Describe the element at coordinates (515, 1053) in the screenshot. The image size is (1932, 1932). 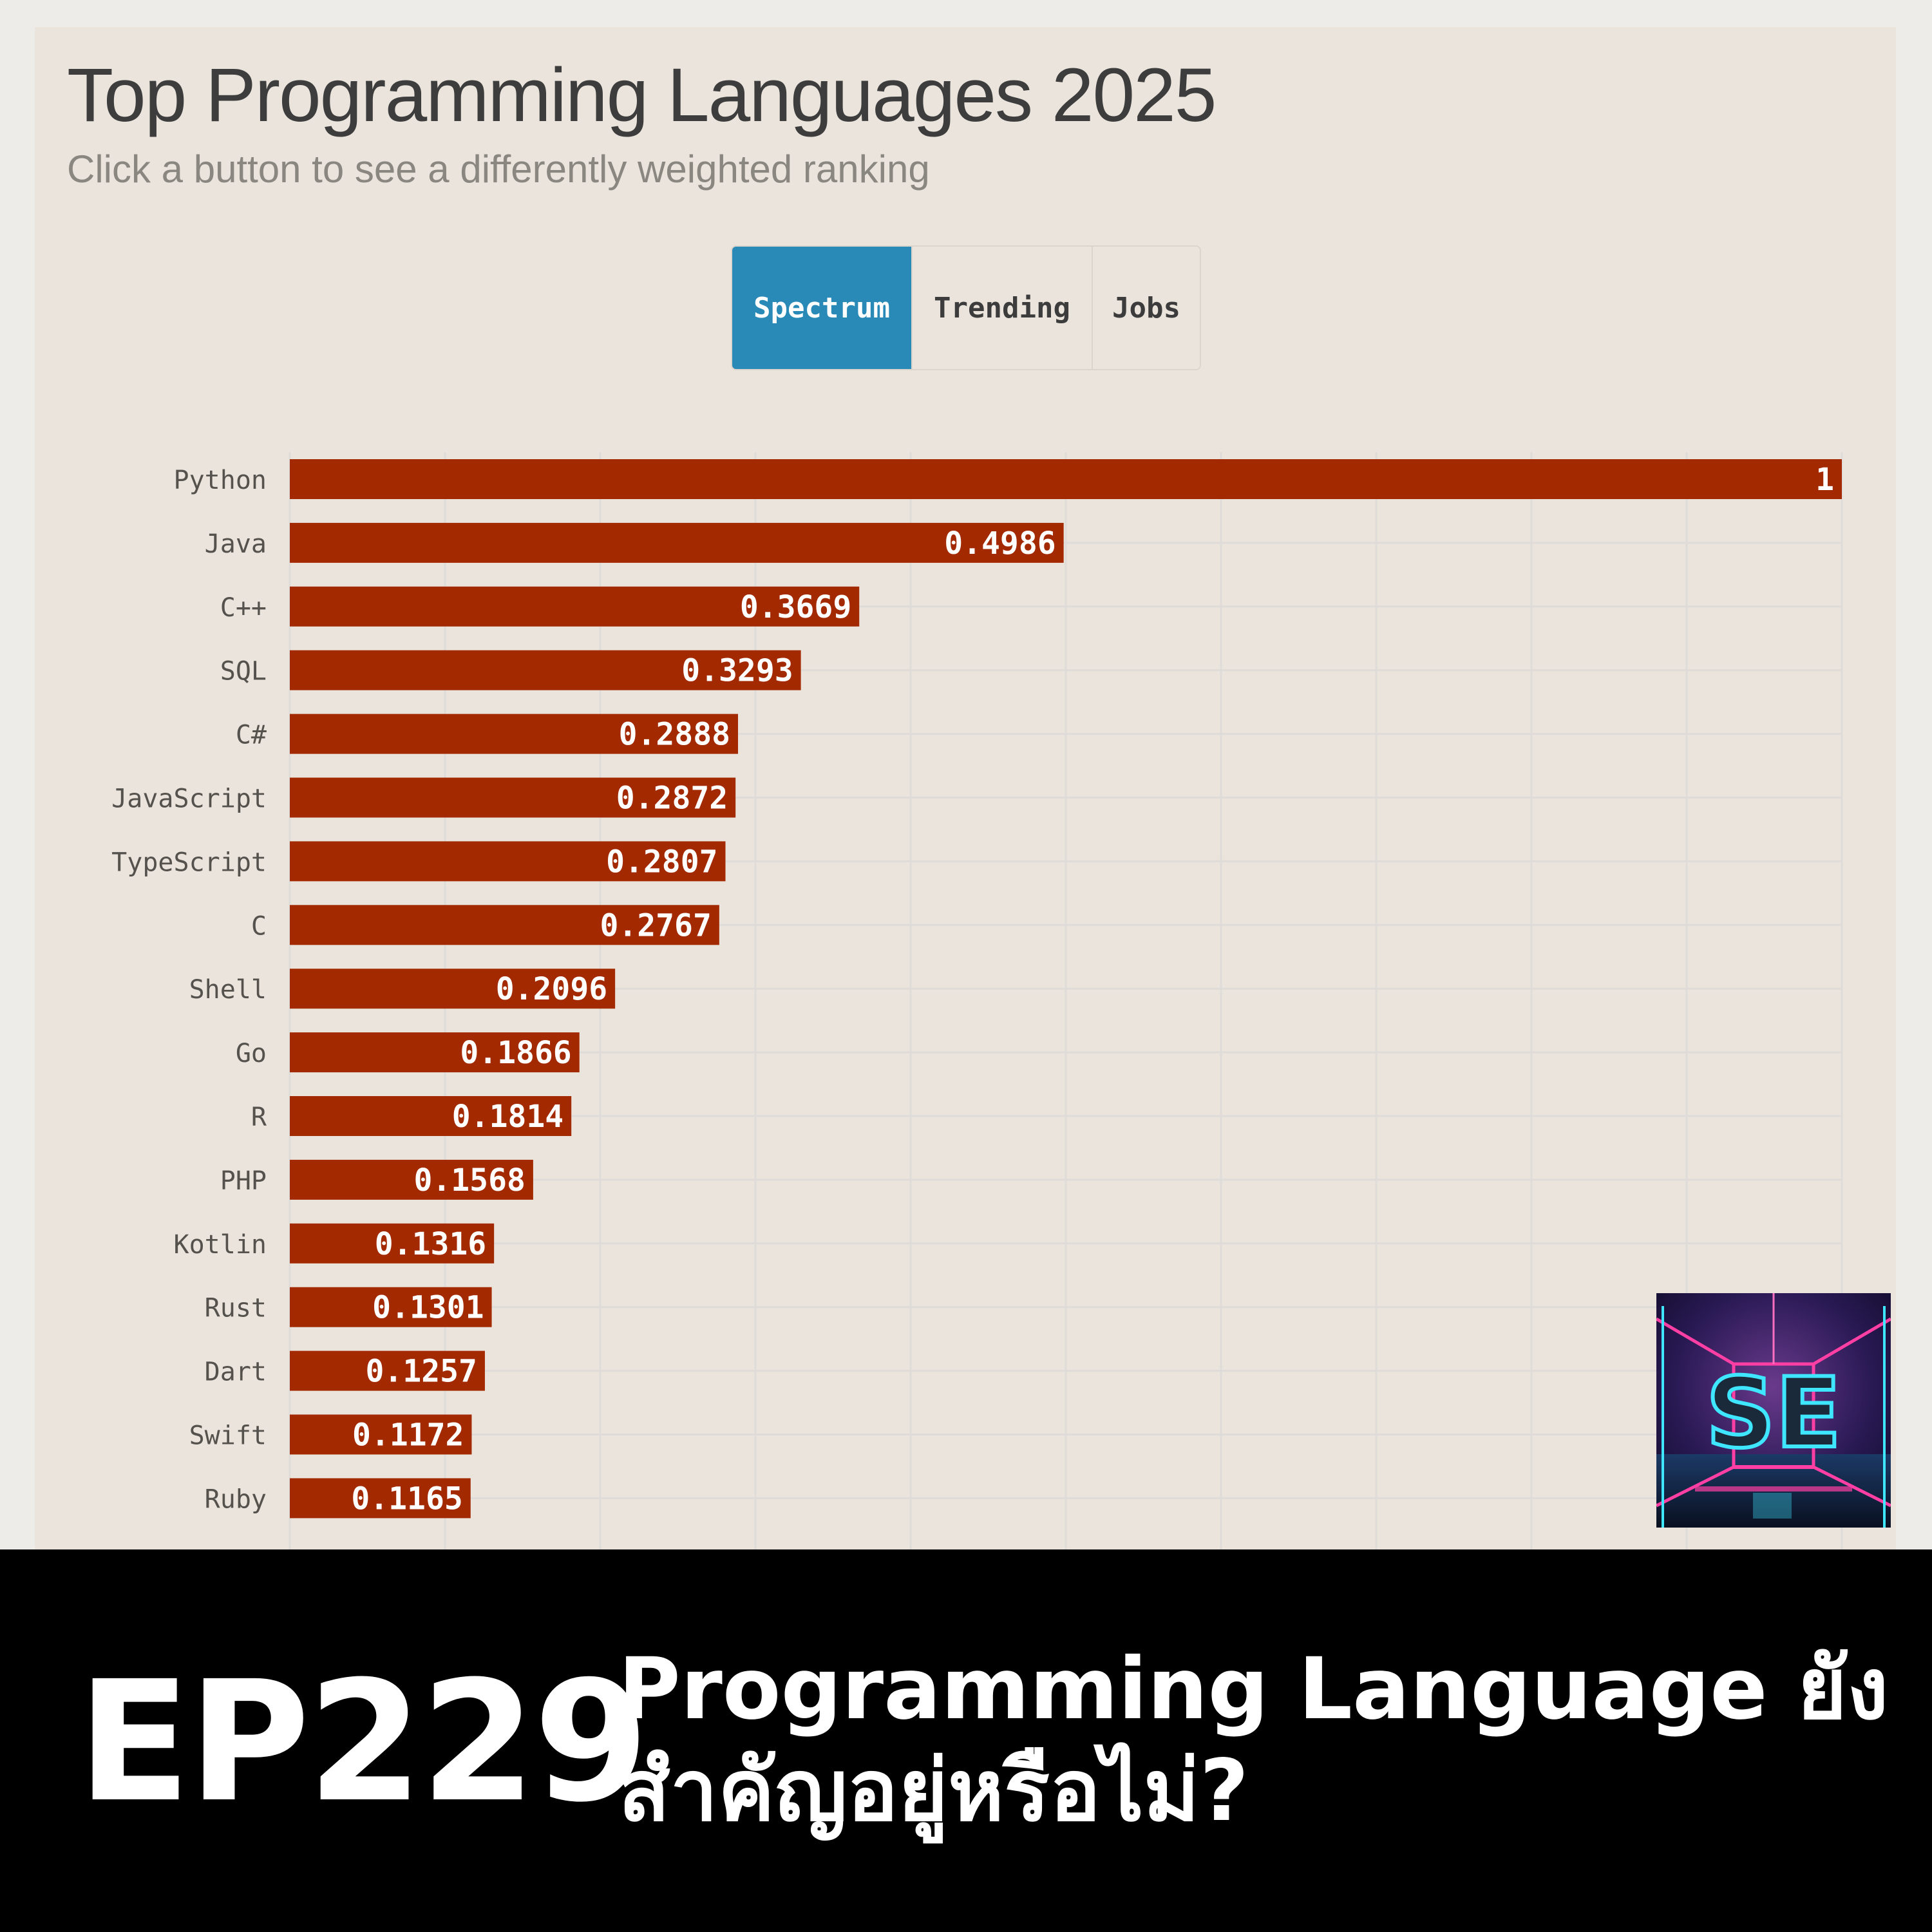
I see `data-label: 0.1866` at that location.